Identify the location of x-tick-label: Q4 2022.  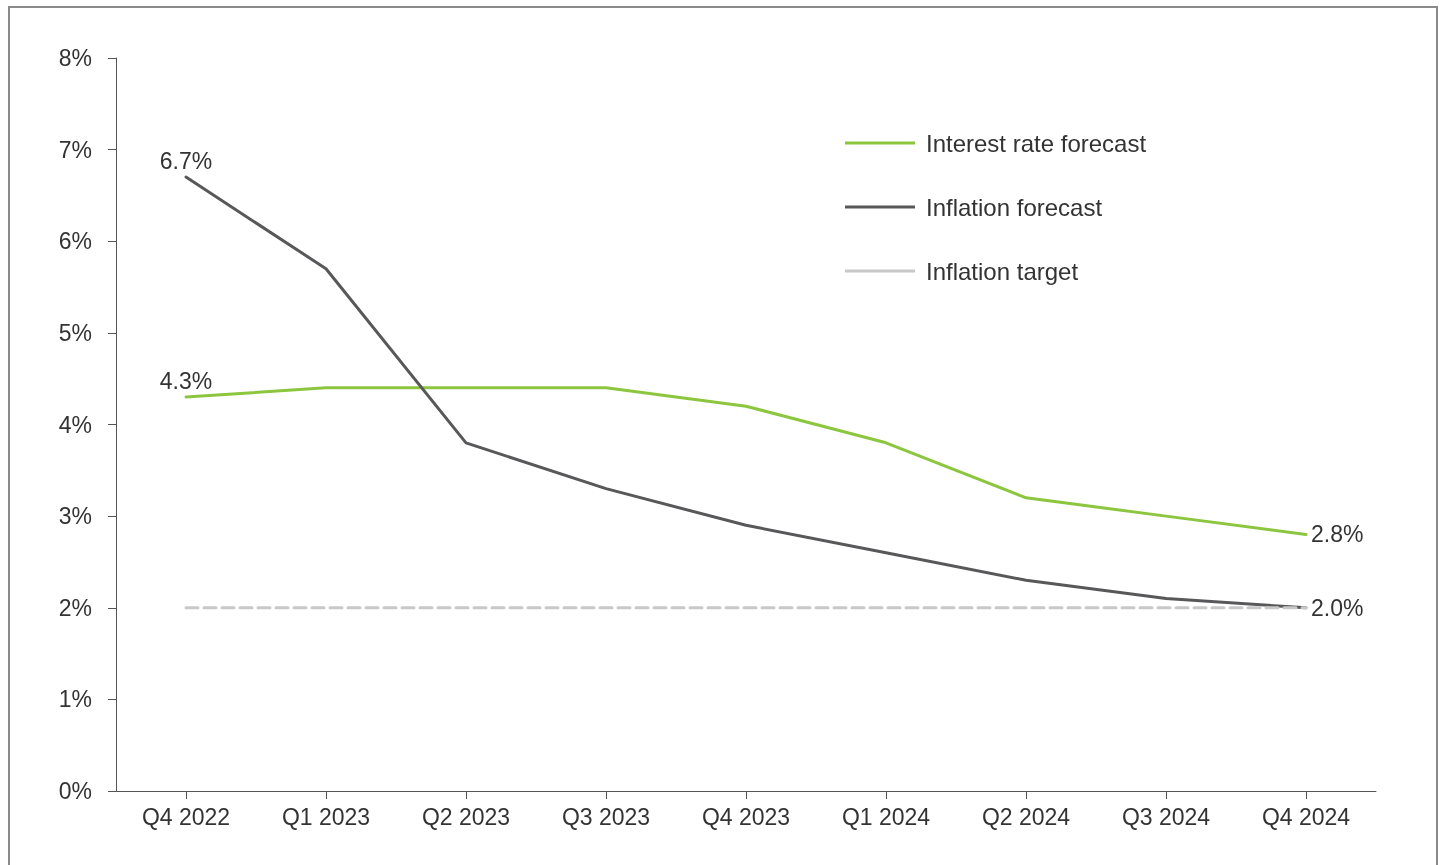
(186, 816).